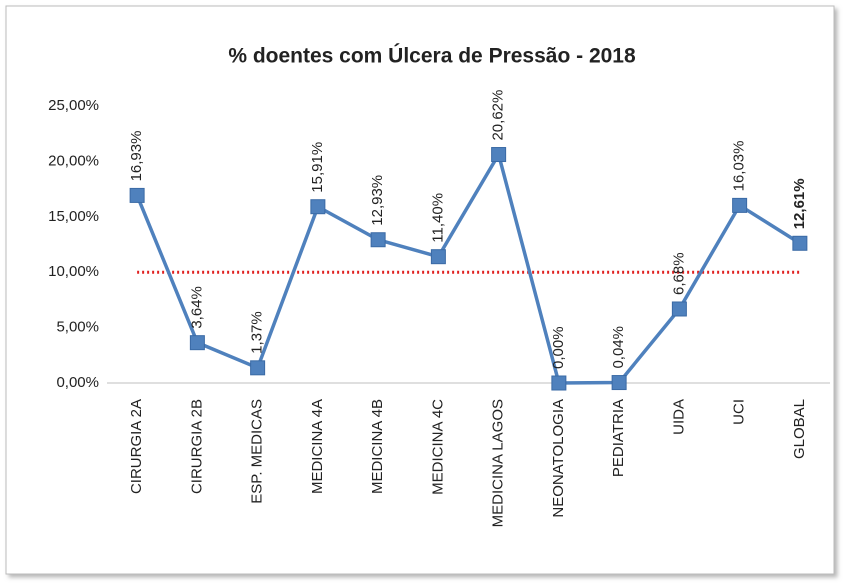 Image resolution: width=844 pixels, height=583 pixels. Describe the element at coordinates (558, 347) in the screenshot. I see `data-label: 0,00%` at that location.